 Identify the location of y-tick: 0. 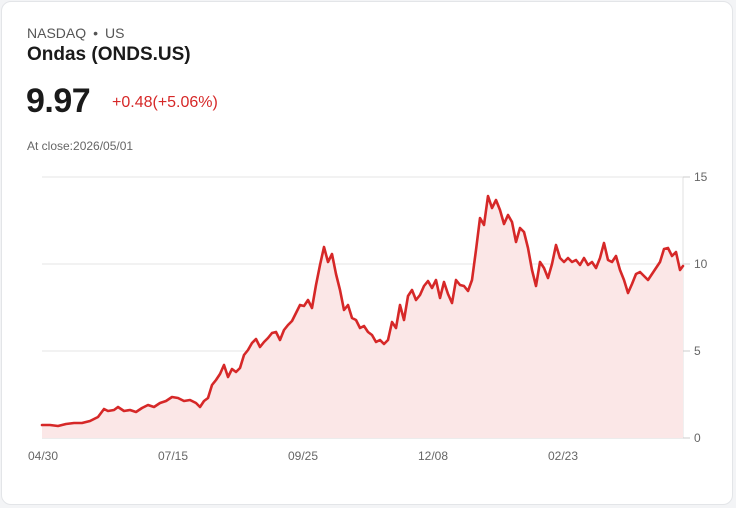
(697, 438).